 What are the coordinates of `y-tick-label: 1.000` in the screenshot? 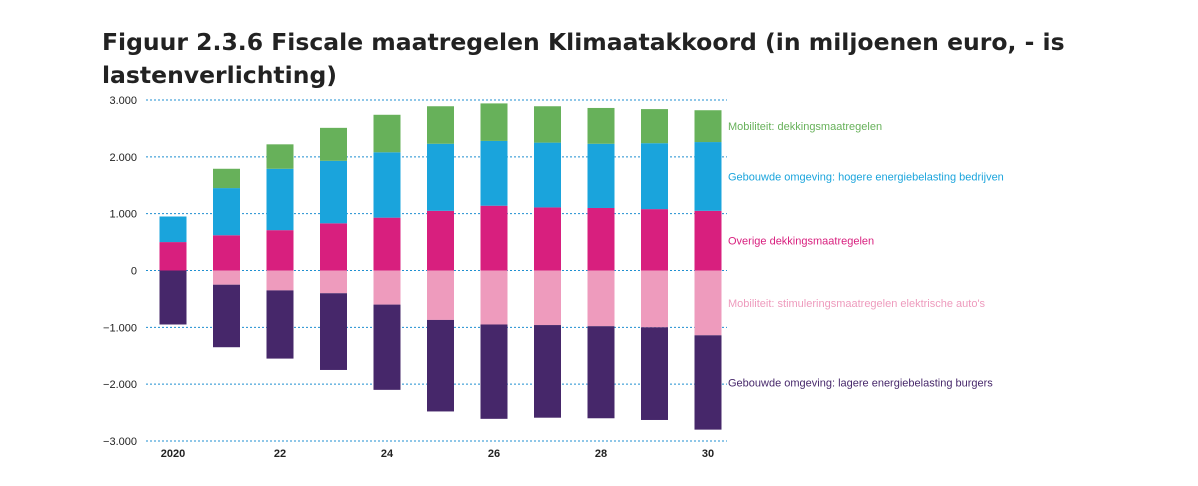 It's located at (123, 215).